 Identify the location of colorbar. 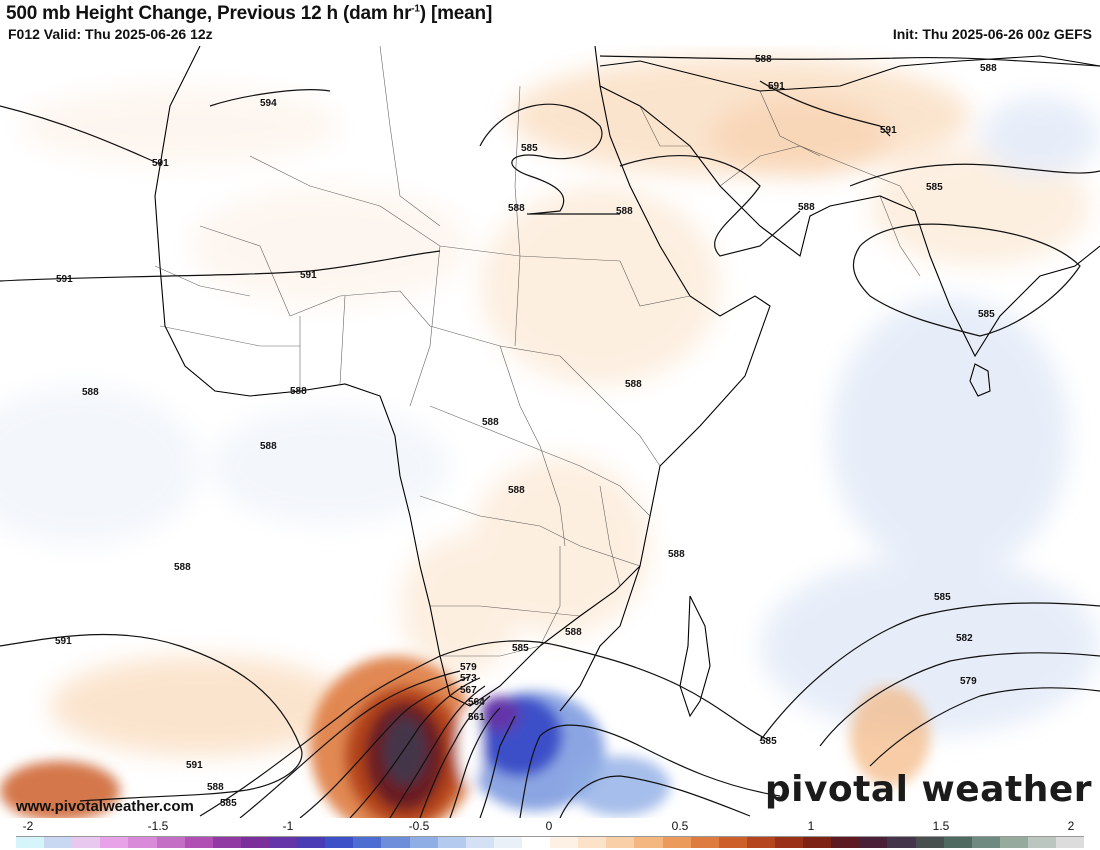
(550, 842).